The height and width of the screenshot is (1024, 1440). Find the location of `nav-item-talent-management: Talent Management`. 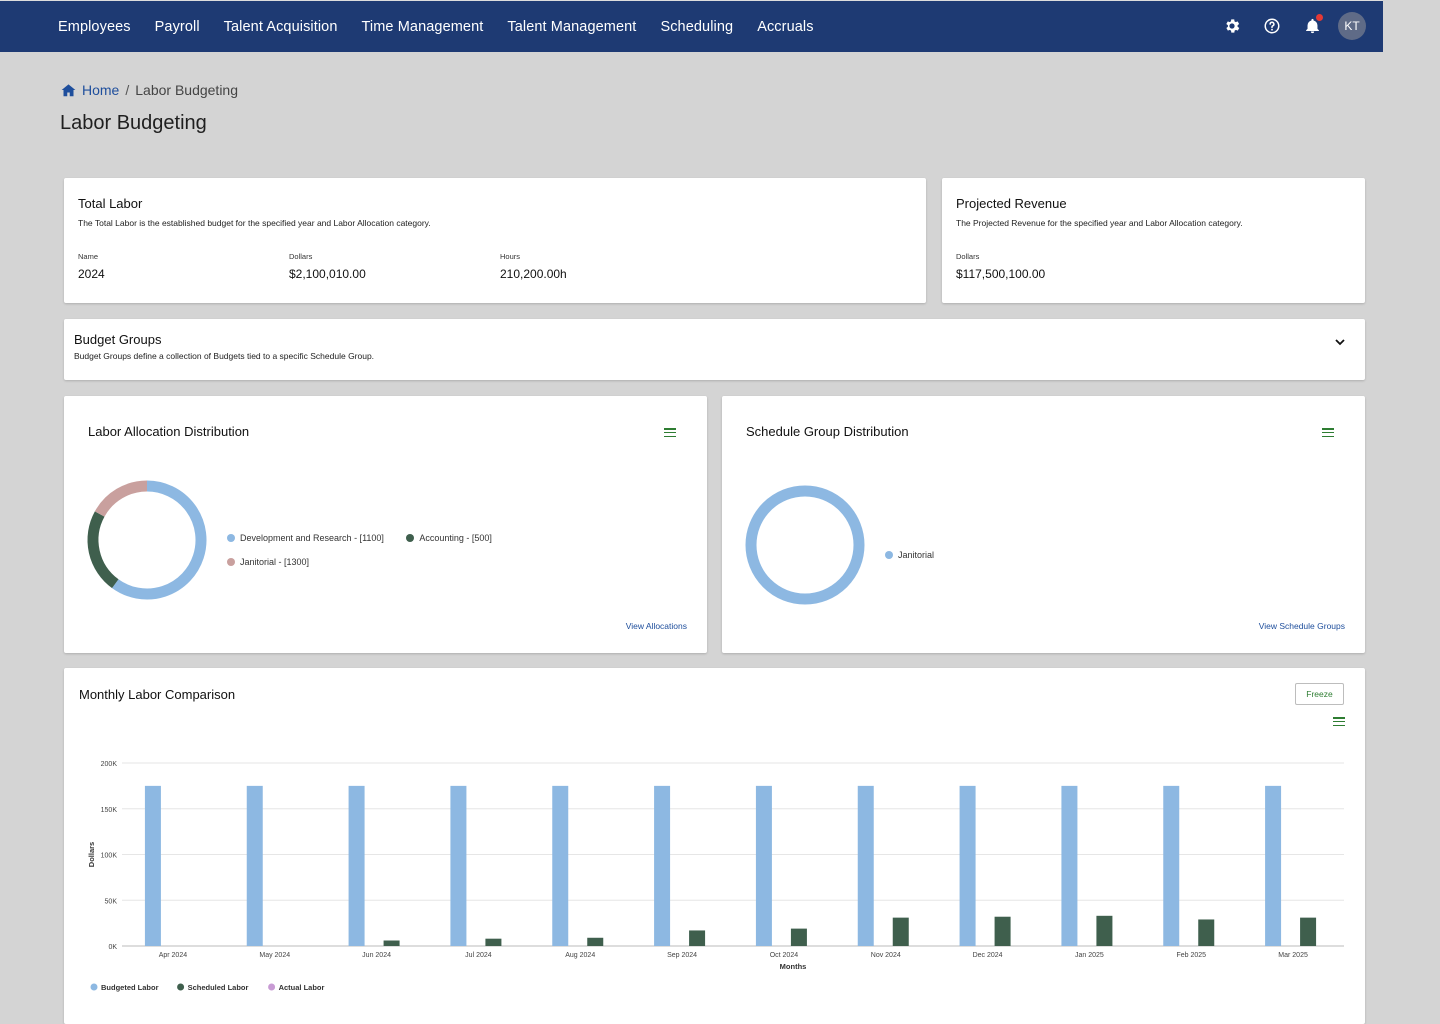

nav-item-talent-management: Talent Management is located at coordinates (572, 27).